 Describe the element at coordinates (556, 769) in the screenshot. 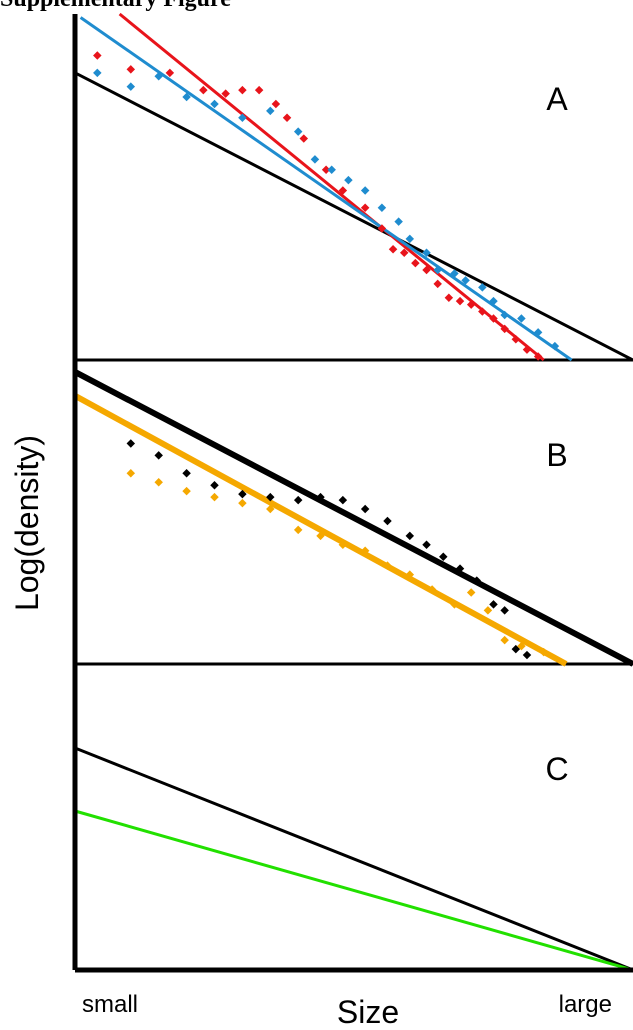

I see `panel-label-c: C` at that location.